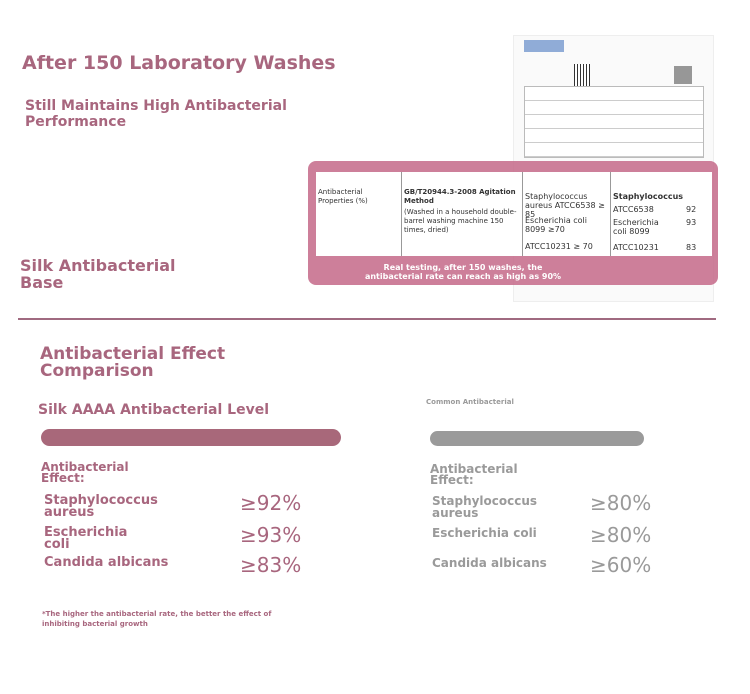  Describe the element at coordinates (565, 205) in the screenshot. I see `report-requirement: Staphylococcus aureus ATCC6538 ≥ 85` at that location.